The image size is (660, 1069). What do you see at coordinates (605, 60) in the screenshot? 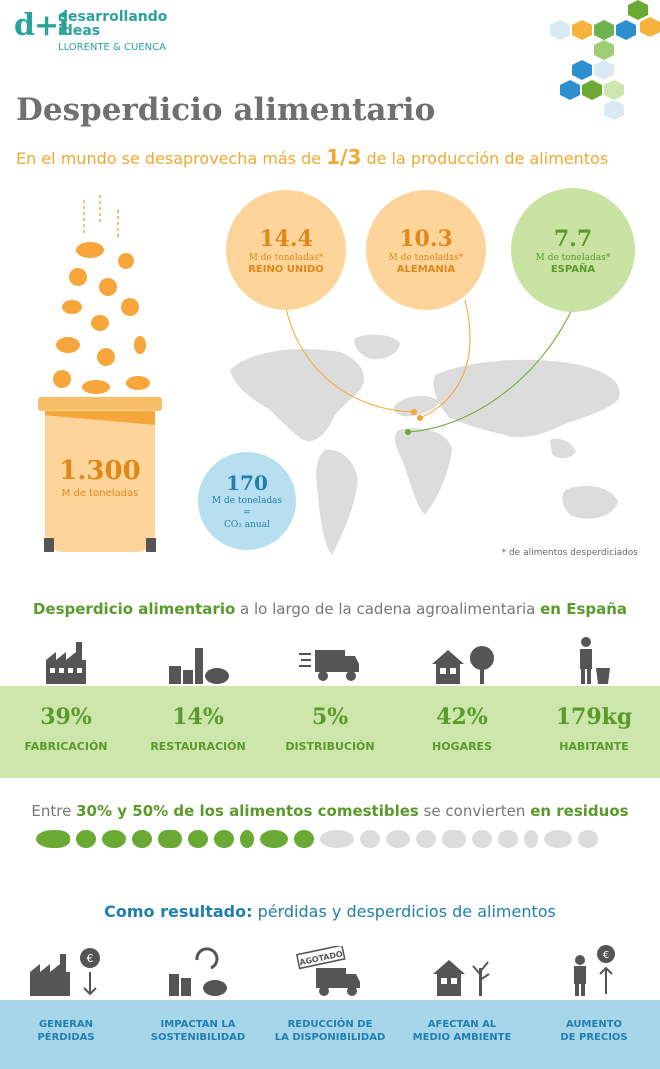
I see `hexagon-decoration` at bounding box center [605, 60].